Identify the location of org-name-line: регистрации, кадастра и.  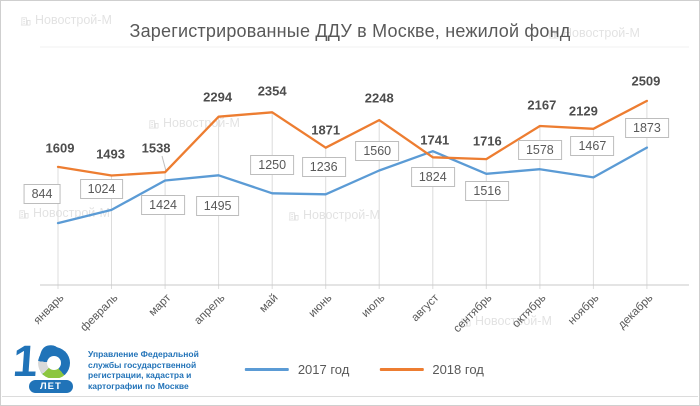
(140, 375).